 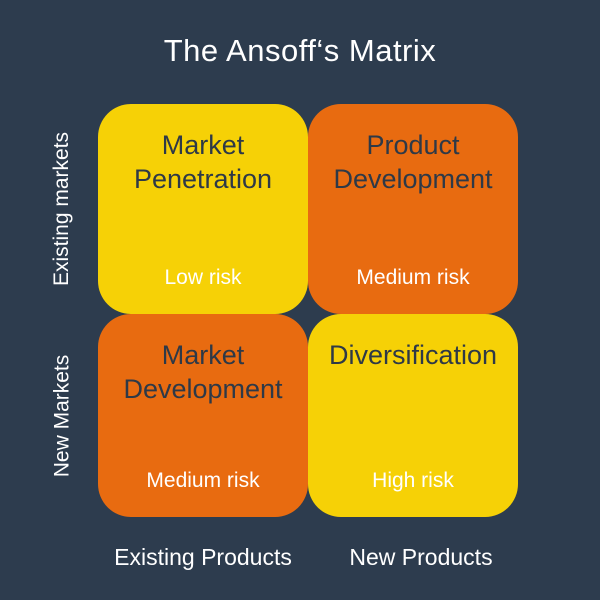 What do you see at coordinates (203, 277) in the screenshot?
I see `risk-label: Low risk` at bounding box center [203, 277].